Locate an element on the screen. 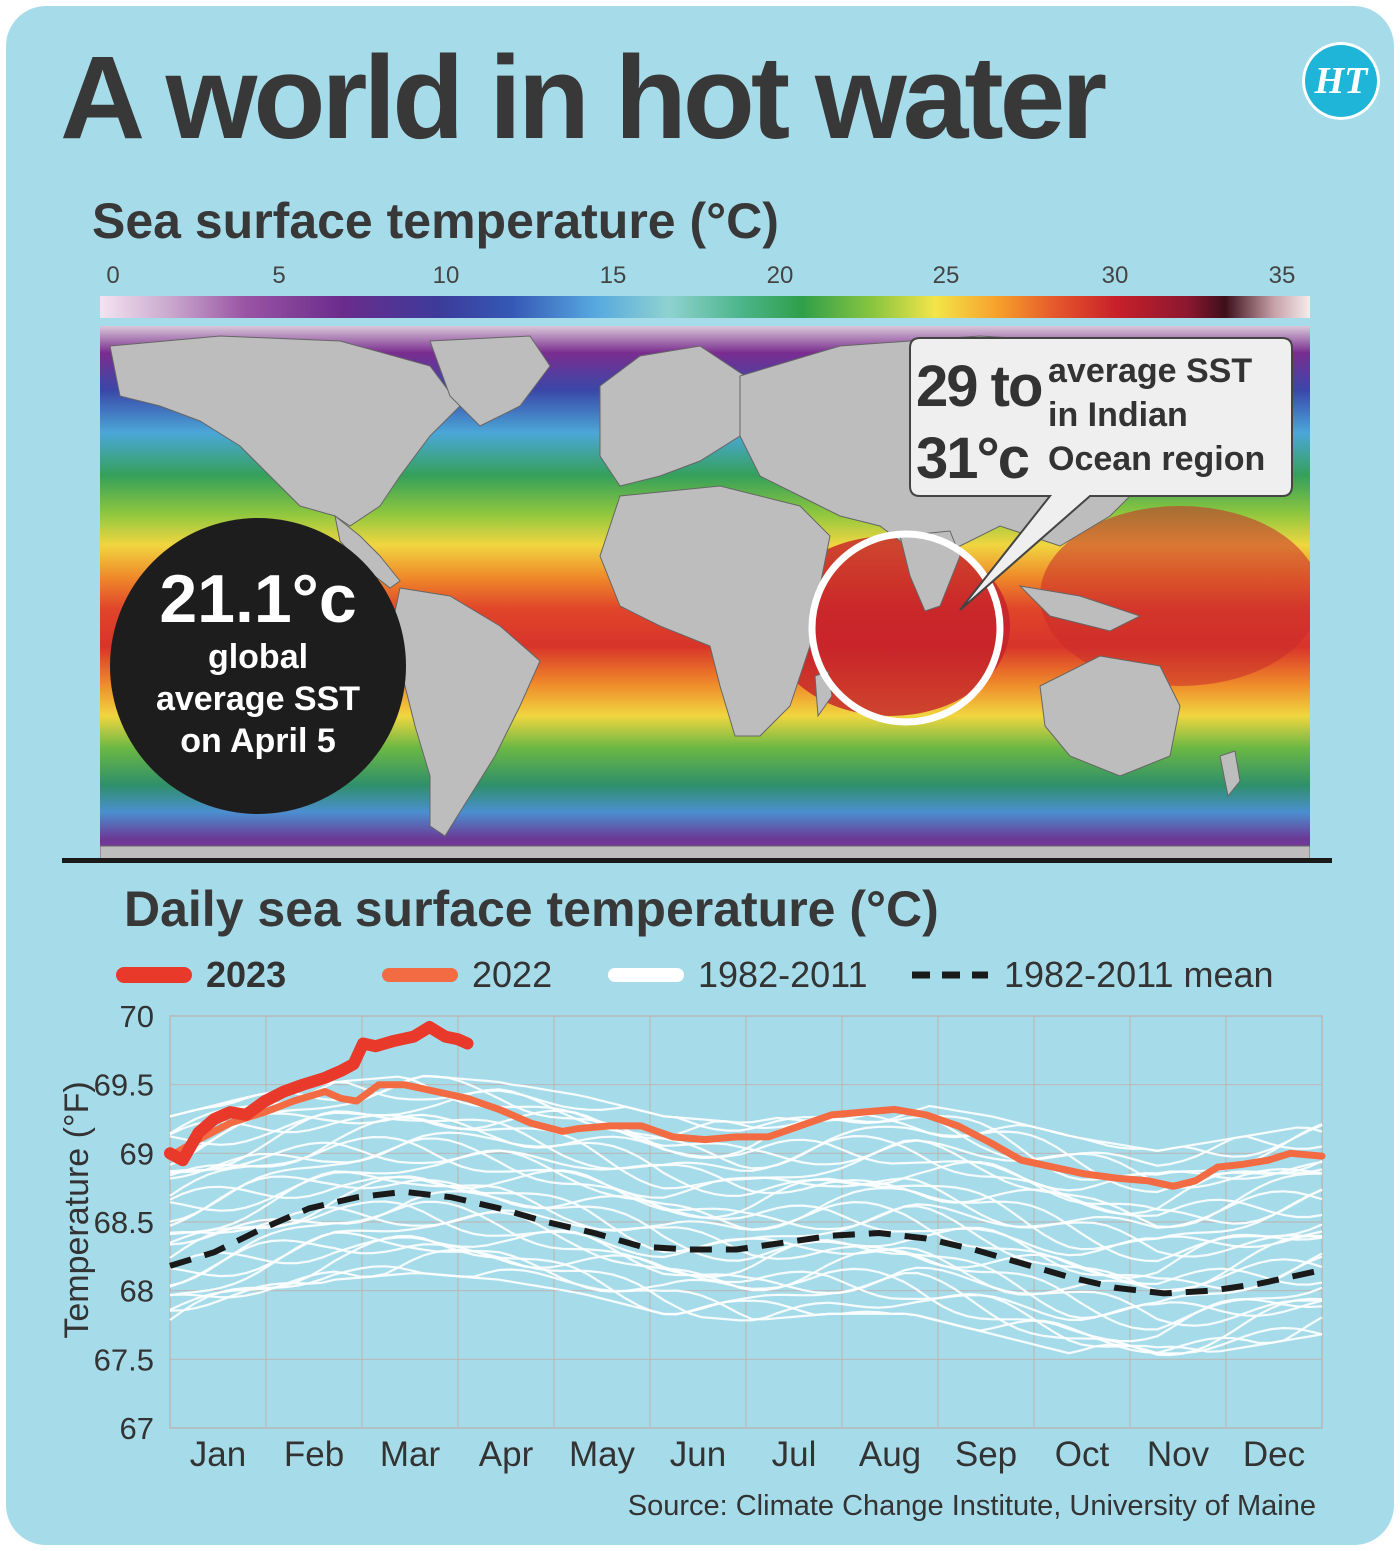 This screenshot has width=1400, height=1551. colorbar-tick: 10 is located at coordinates (446, 275).